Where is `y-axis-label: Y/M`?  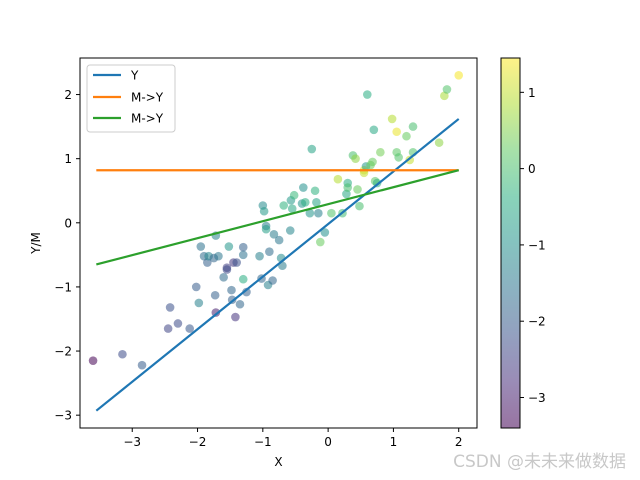
y-axis-label: Y/M is located at coordinates (36, 243).